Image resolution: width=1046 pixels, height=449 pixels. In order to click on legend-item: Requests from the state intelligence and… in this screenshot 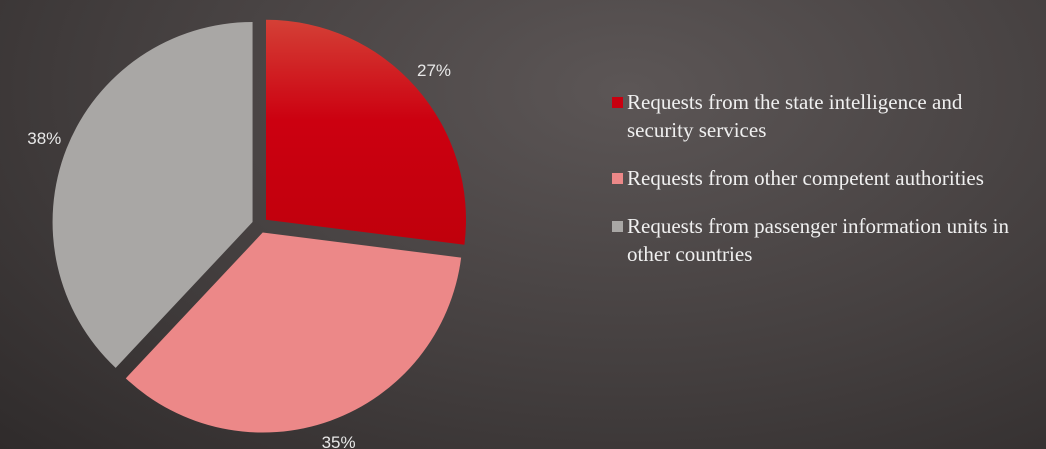, I will do `click(827, 116)`.